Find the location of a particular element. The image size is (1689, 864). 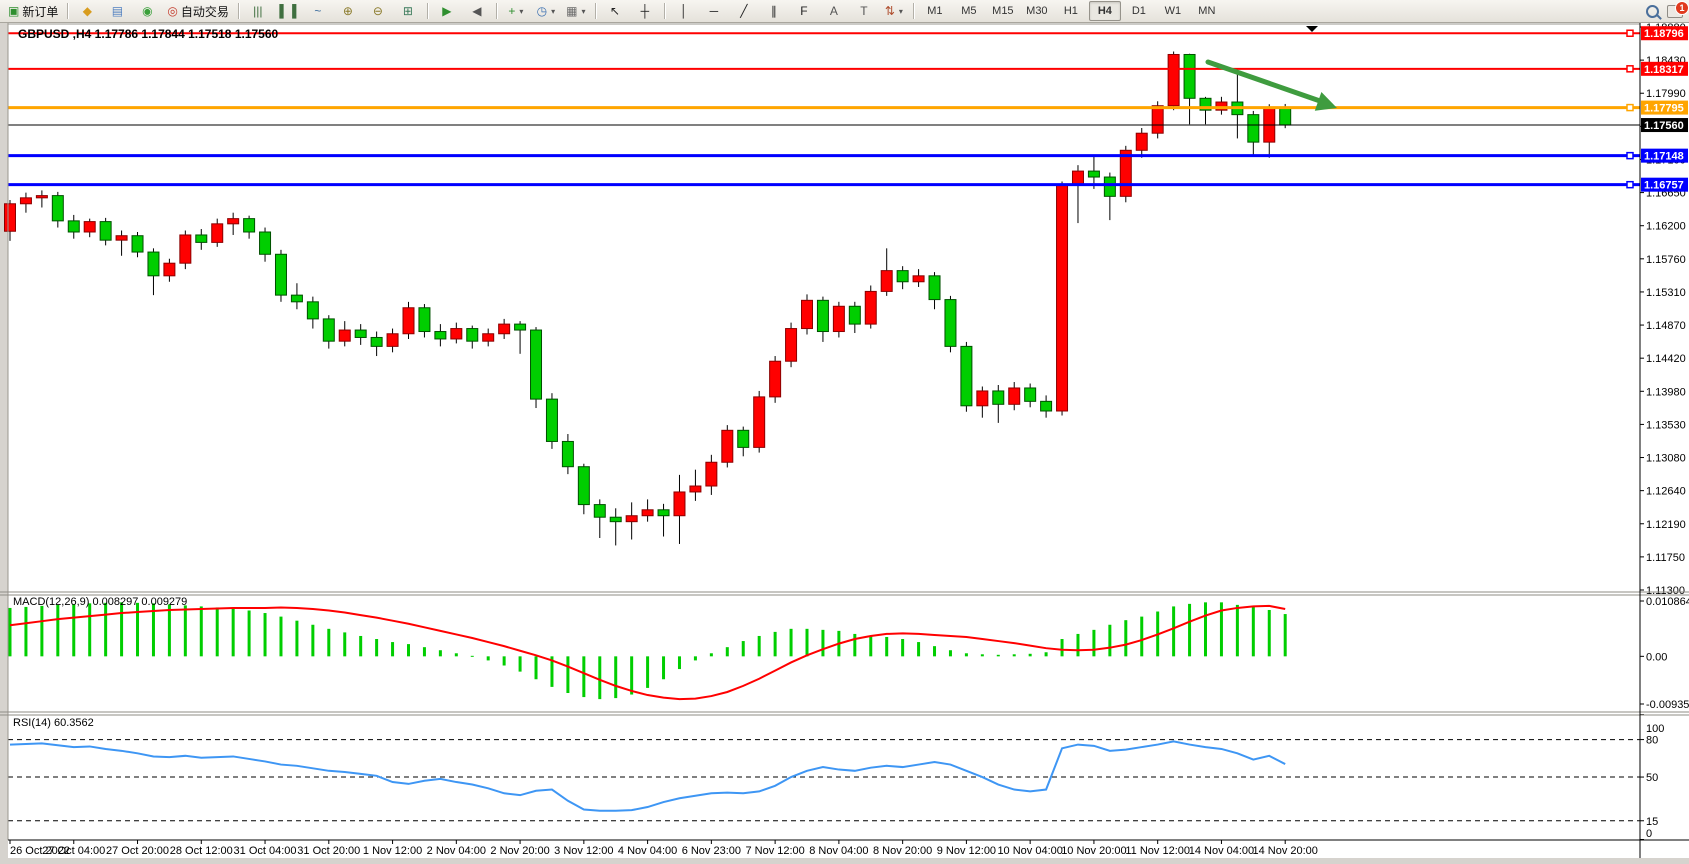

indicators-button: + ▾ is located at coordinates (516, 11).